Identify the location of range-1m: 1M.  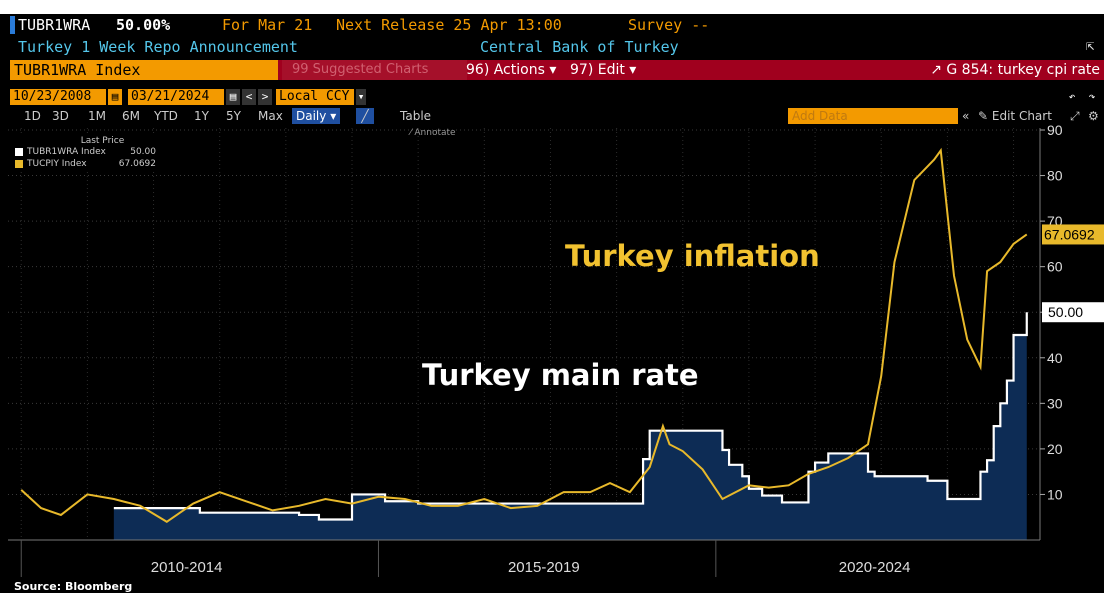
(97, 116).